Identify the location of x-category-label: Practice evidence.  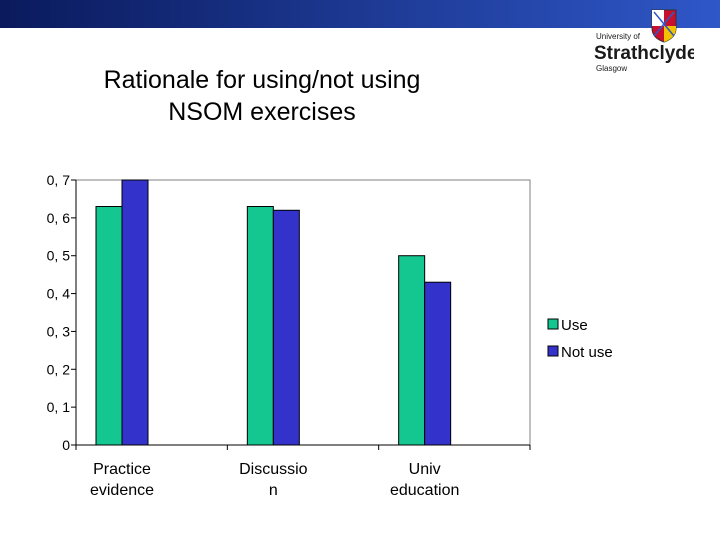
(122, 480).